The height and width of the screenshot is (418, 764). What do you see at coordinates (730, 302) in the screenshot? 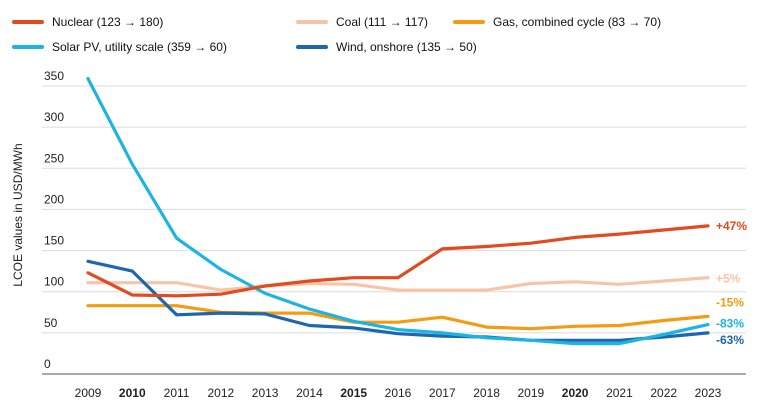
I see `end-label: -15%` at bounding box center [730, 302].